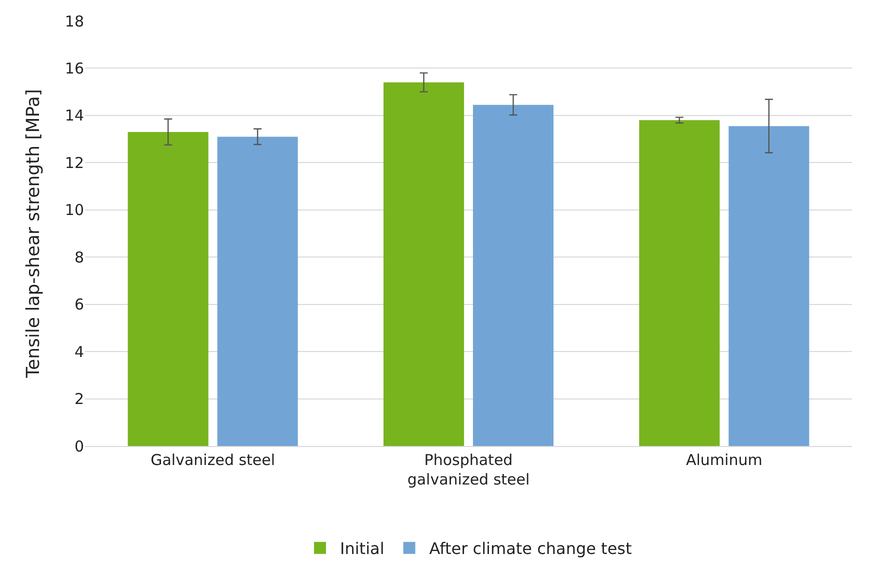  I want to click on x-tick-label: Aluminum, so click(724, 460).